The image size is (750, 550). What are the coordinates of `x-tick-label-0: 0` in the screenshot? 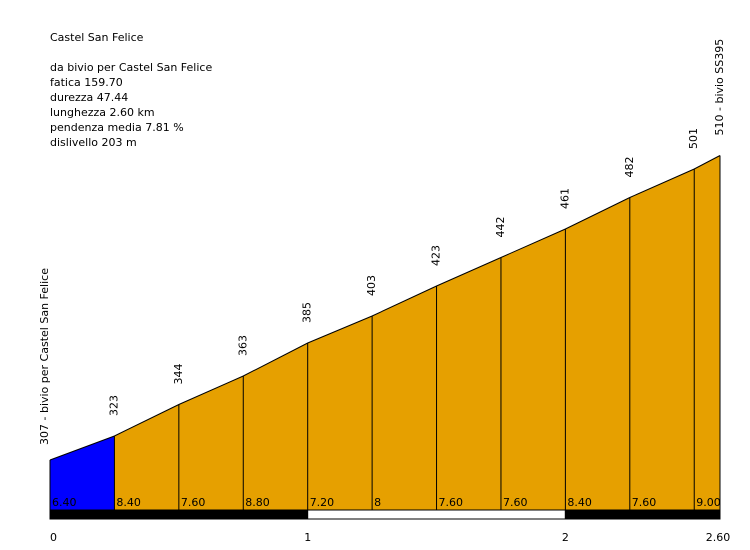 It's located at (53, 537).